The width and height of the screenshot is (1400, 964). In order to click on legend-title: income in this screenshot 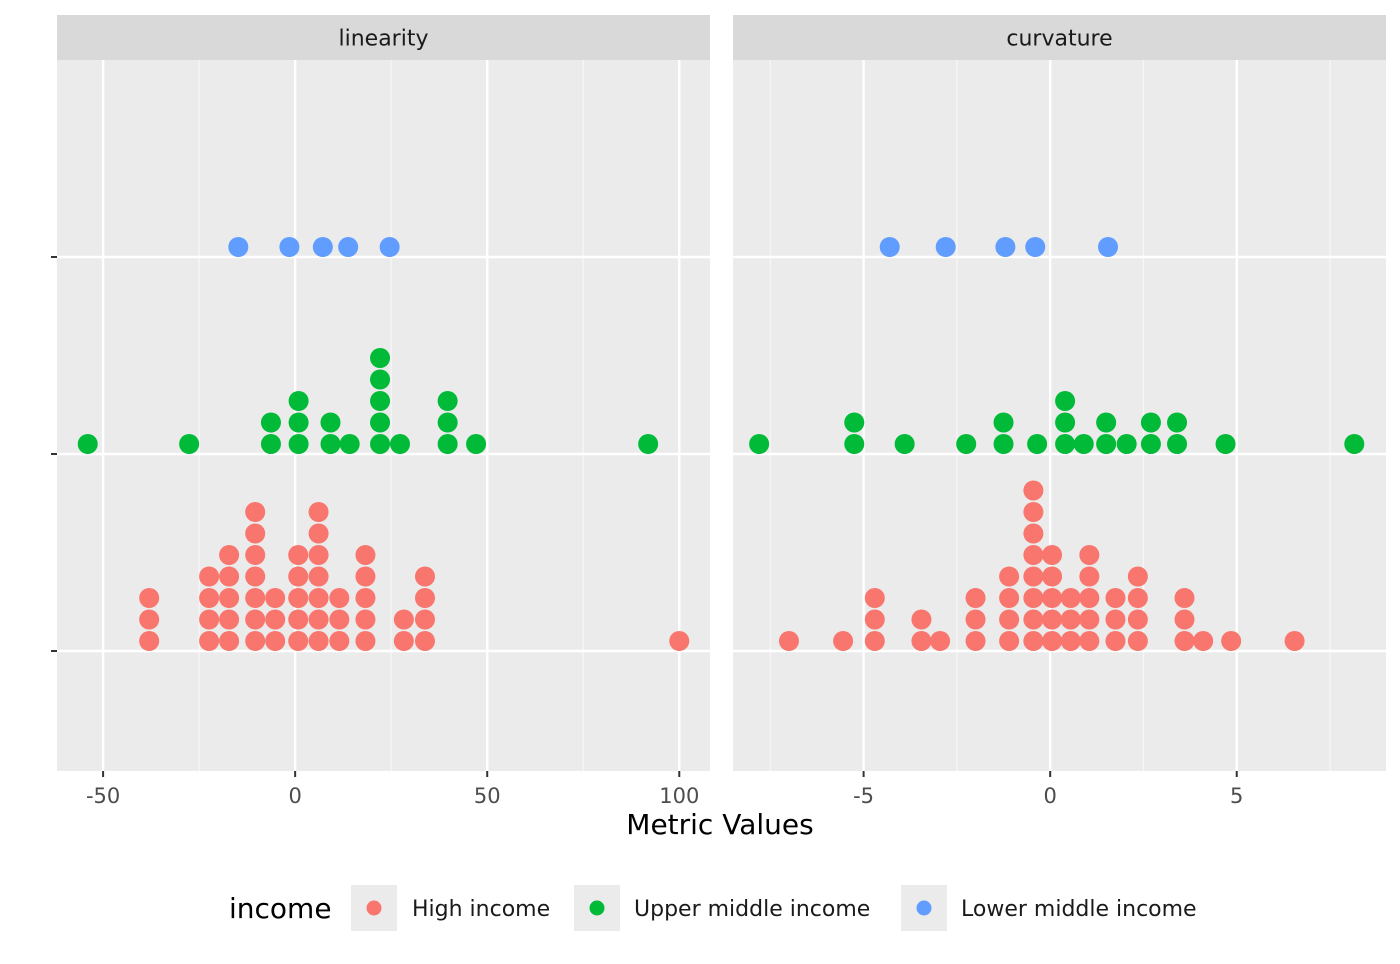, I will do `click(280, 908)`.